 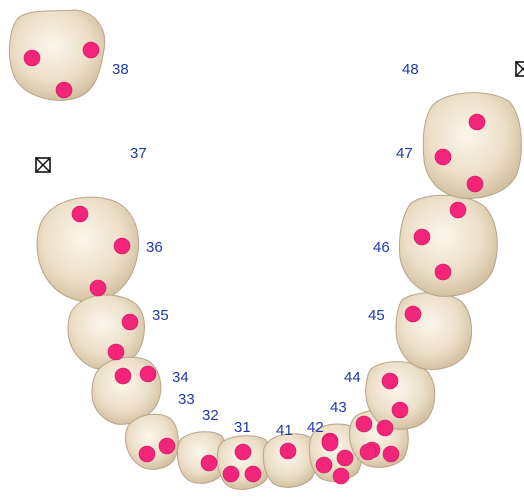 What do you see at coordinates (338, 407) in the screenshot?
I see `tooth-number-43: 43` at bounding box center [338, 407].